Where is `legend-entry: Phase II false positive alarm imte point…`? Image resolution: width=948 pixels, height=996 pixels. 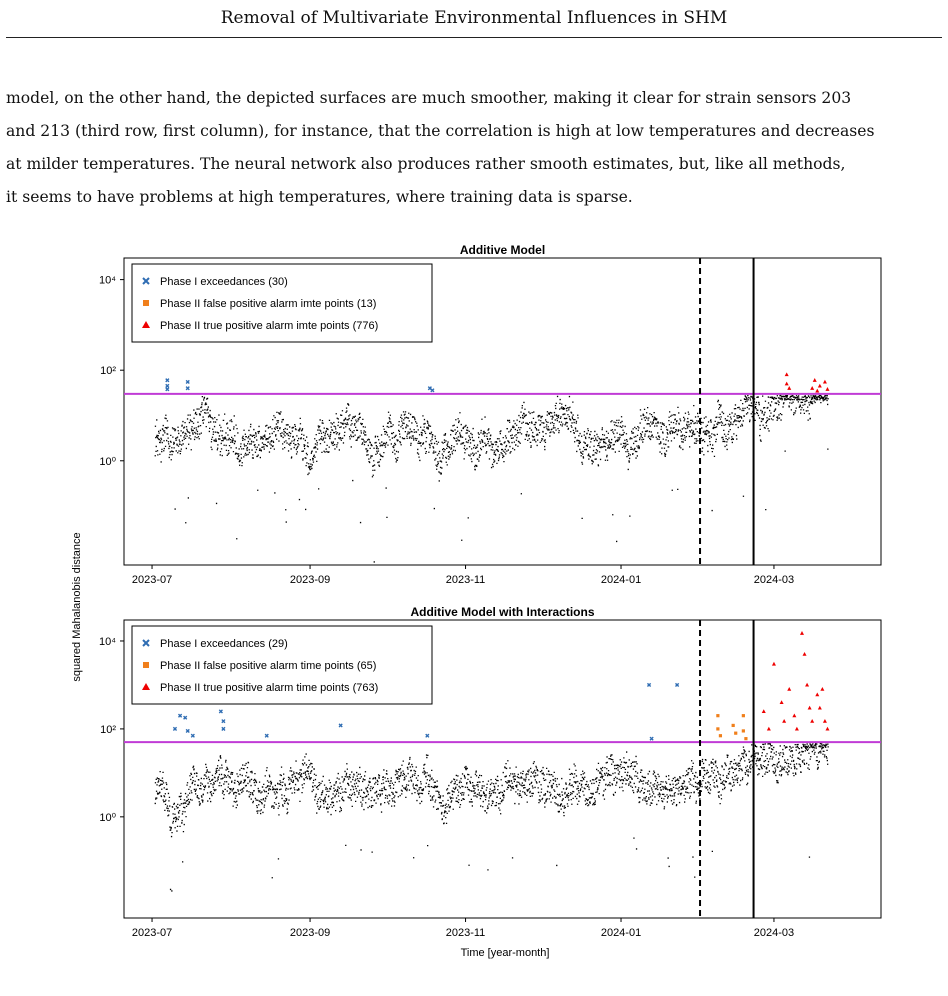
legend-entry: Phase II false positive alarm imte point… is located at coordinates (268, 304).